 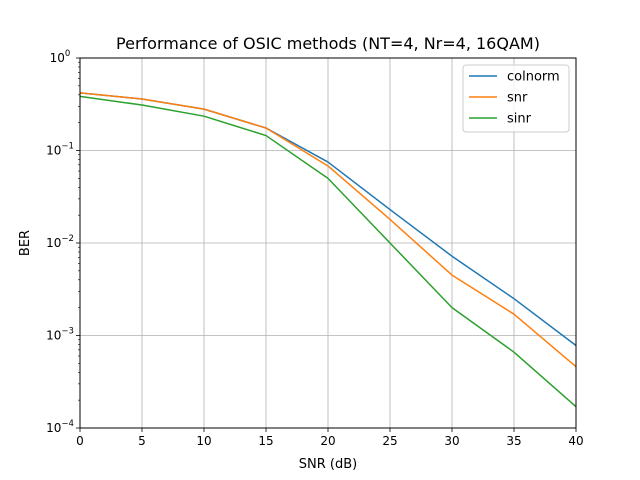 I want to click on x-tick-label: 10, so click(x=203, y=441).